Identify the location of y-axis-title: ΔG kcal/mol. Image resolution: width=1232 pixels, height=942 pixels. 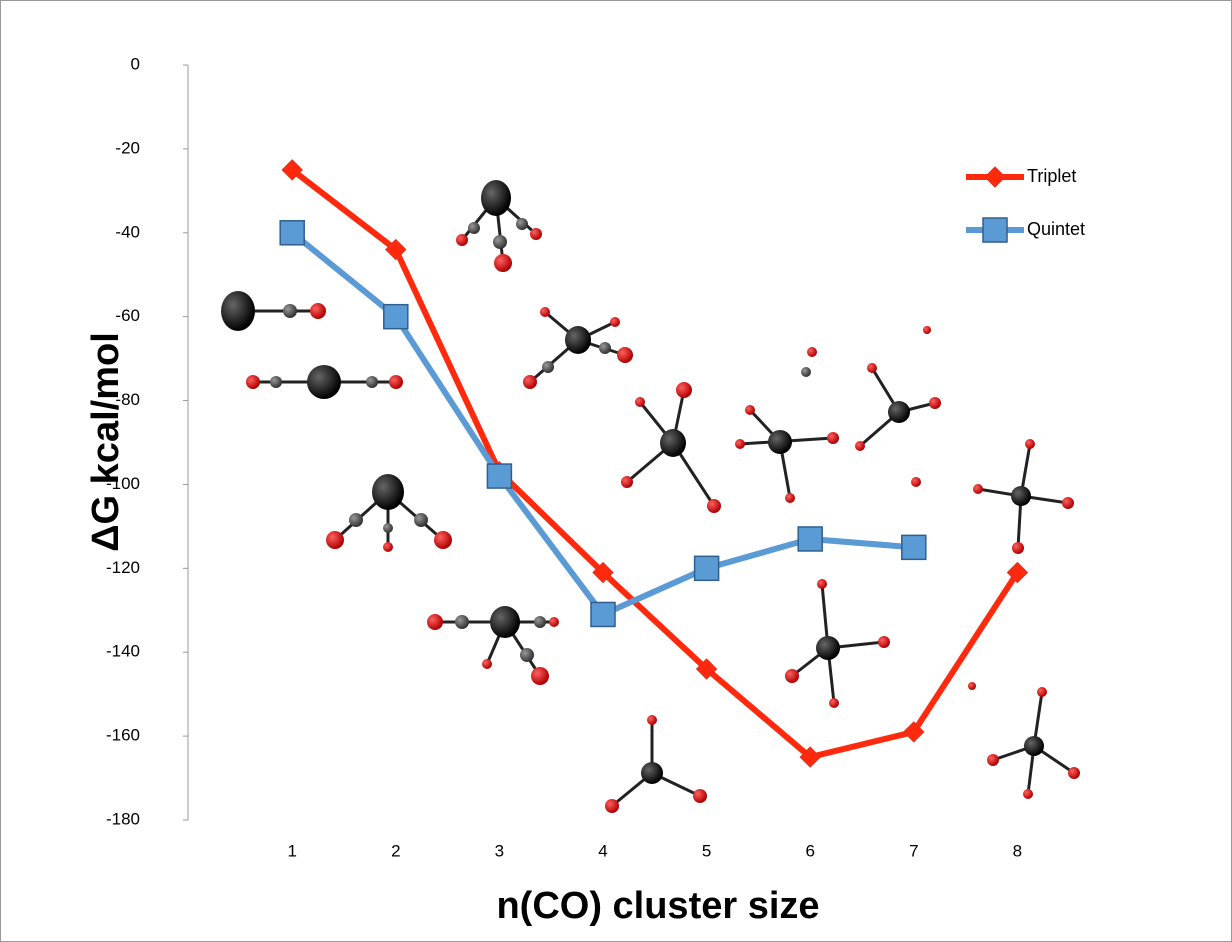
(106, 442).